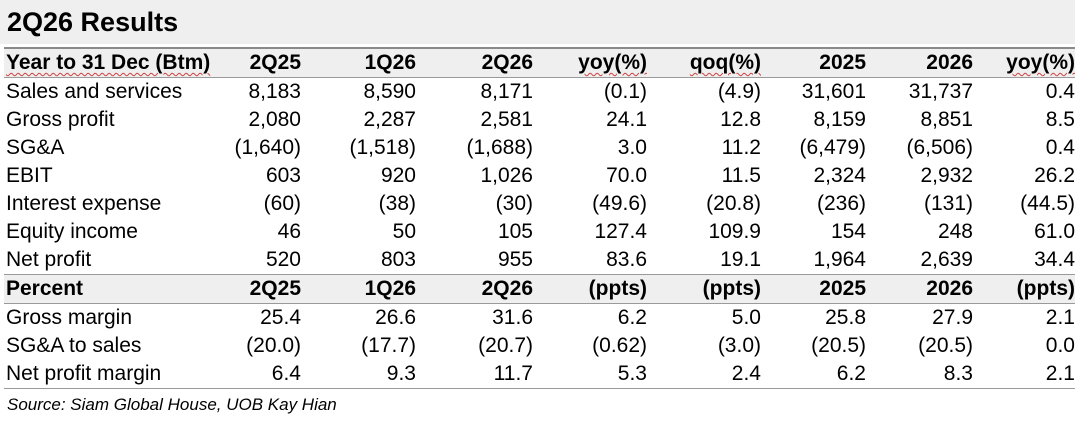 The image size is (1081, 429). What do you see at coordinates (289, 231) in the screenshot?
I see `table-cell: 46` at bounding box center [289, 231].